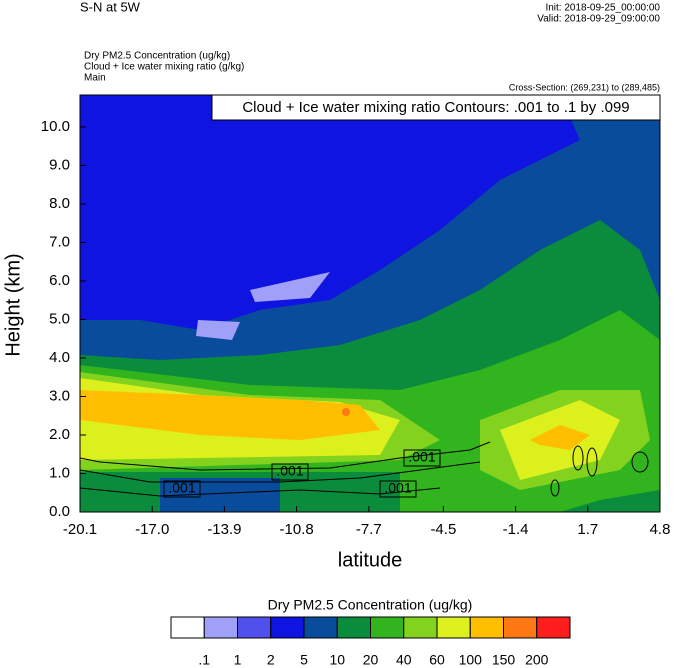 Image resolution: width=674 pixels, height=668 pixels. I want to click on colorbar-label: 5, so click(304, 660).